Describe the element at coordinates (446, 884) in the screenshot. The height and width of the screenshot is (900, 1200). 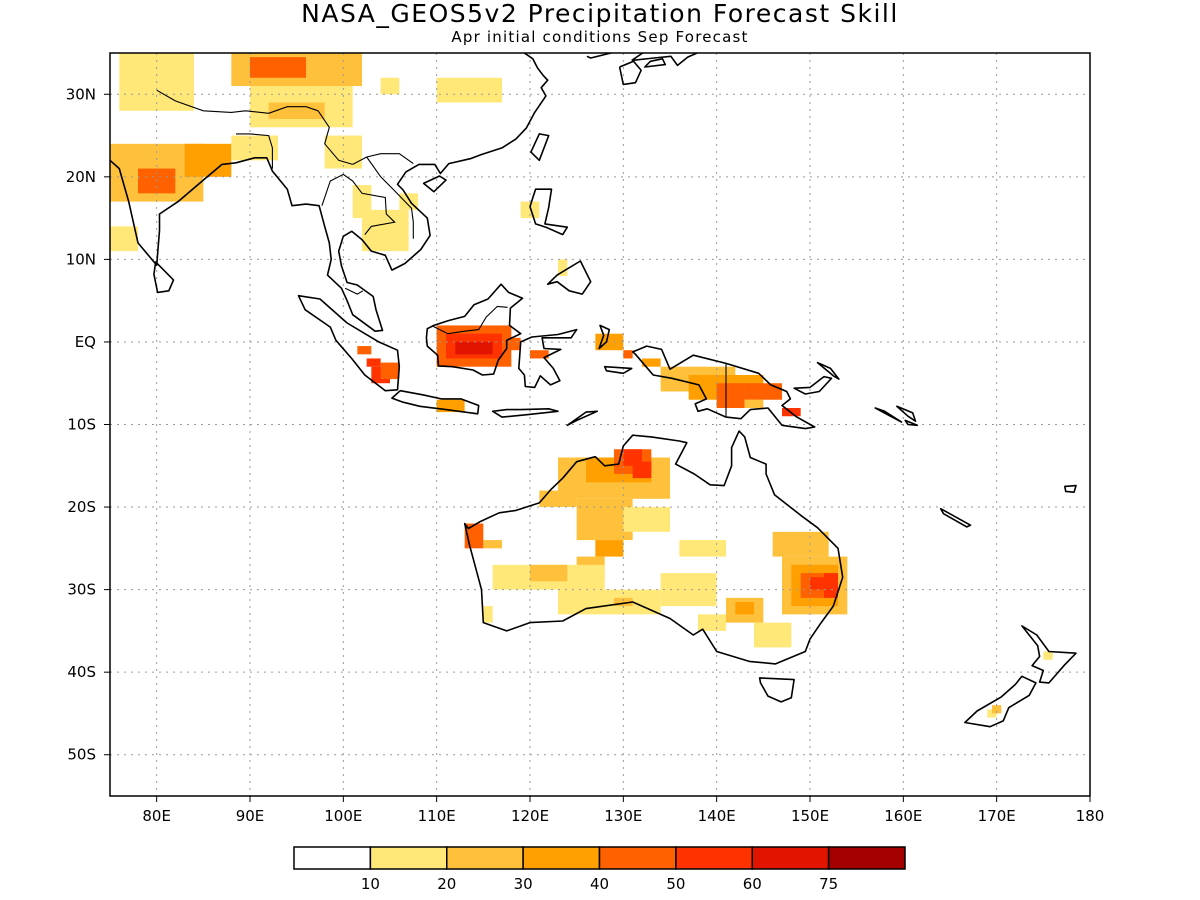
I see `colorbar-label: 20` at that location.